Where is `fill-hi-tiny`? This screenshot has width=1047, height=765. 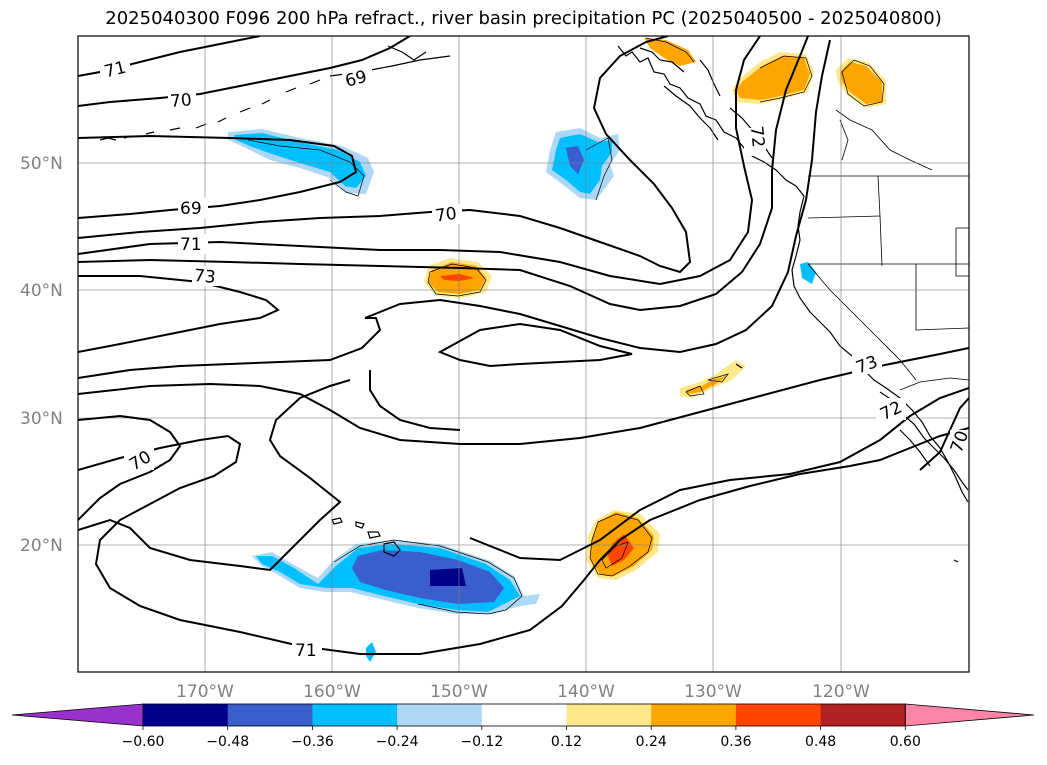 fill-hi-tiny is located at coordinates (371, 652).